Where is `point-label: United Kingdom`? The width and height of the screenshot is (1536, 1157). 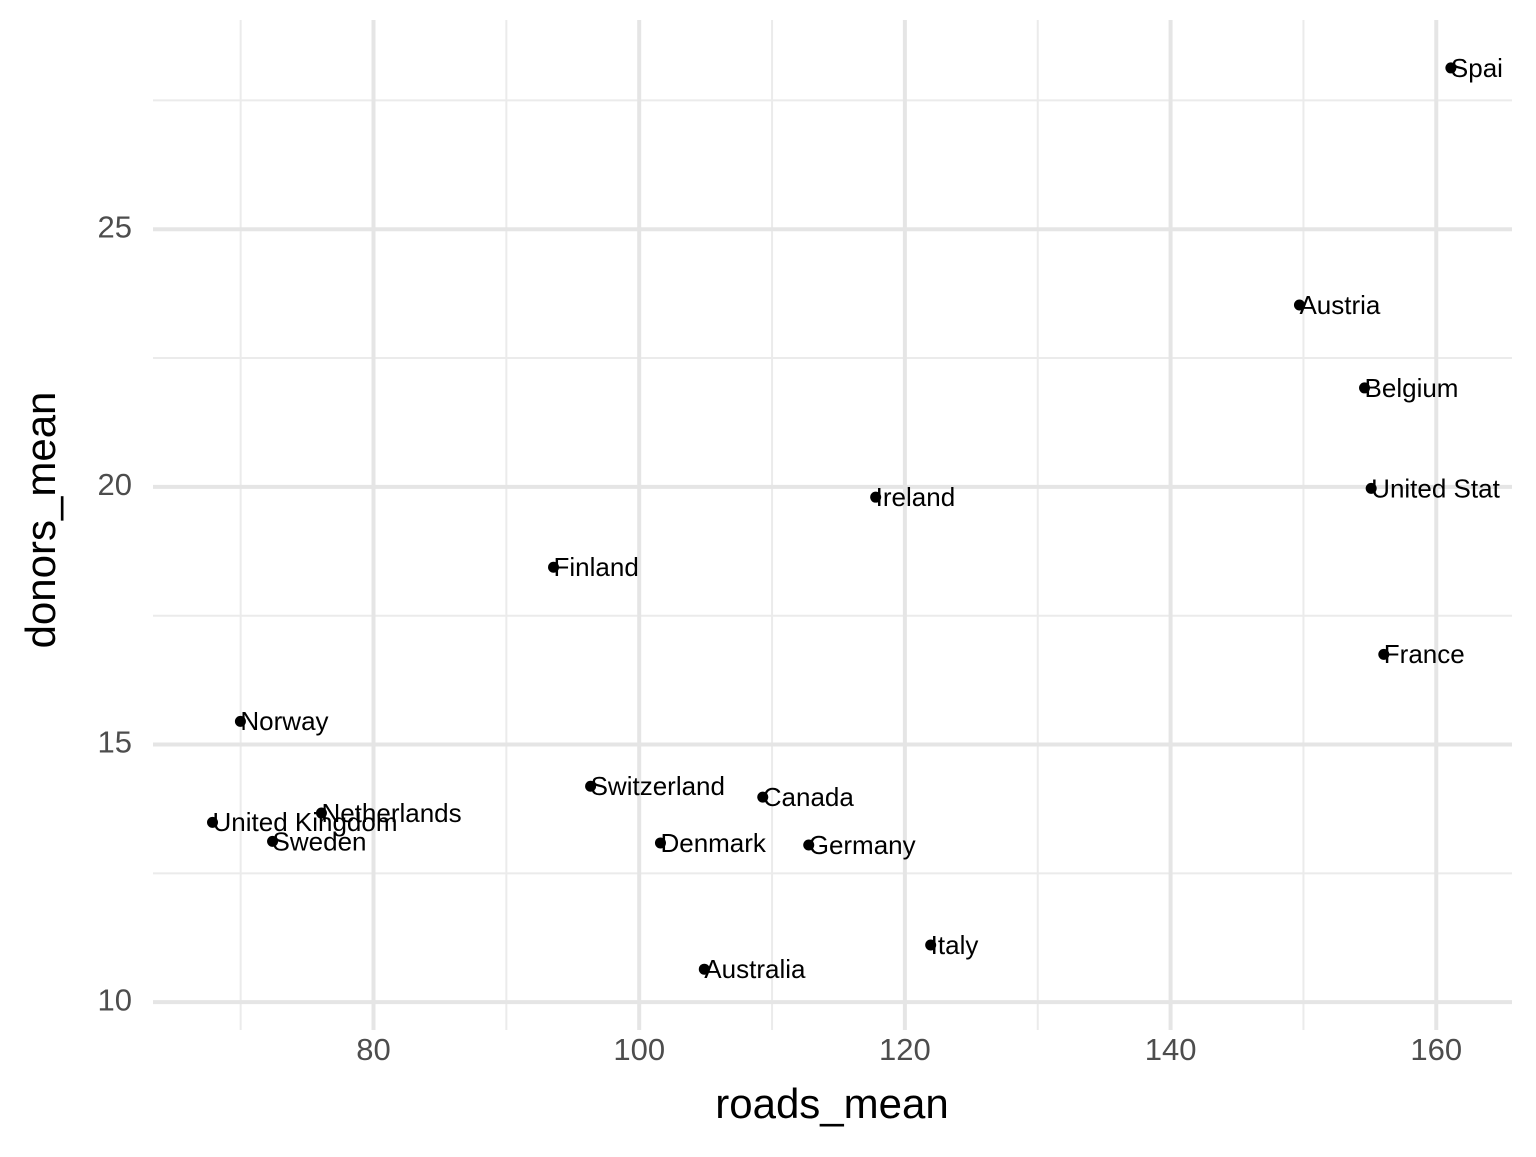
point-label: United Kingdom is located at coordinates (305, 822).